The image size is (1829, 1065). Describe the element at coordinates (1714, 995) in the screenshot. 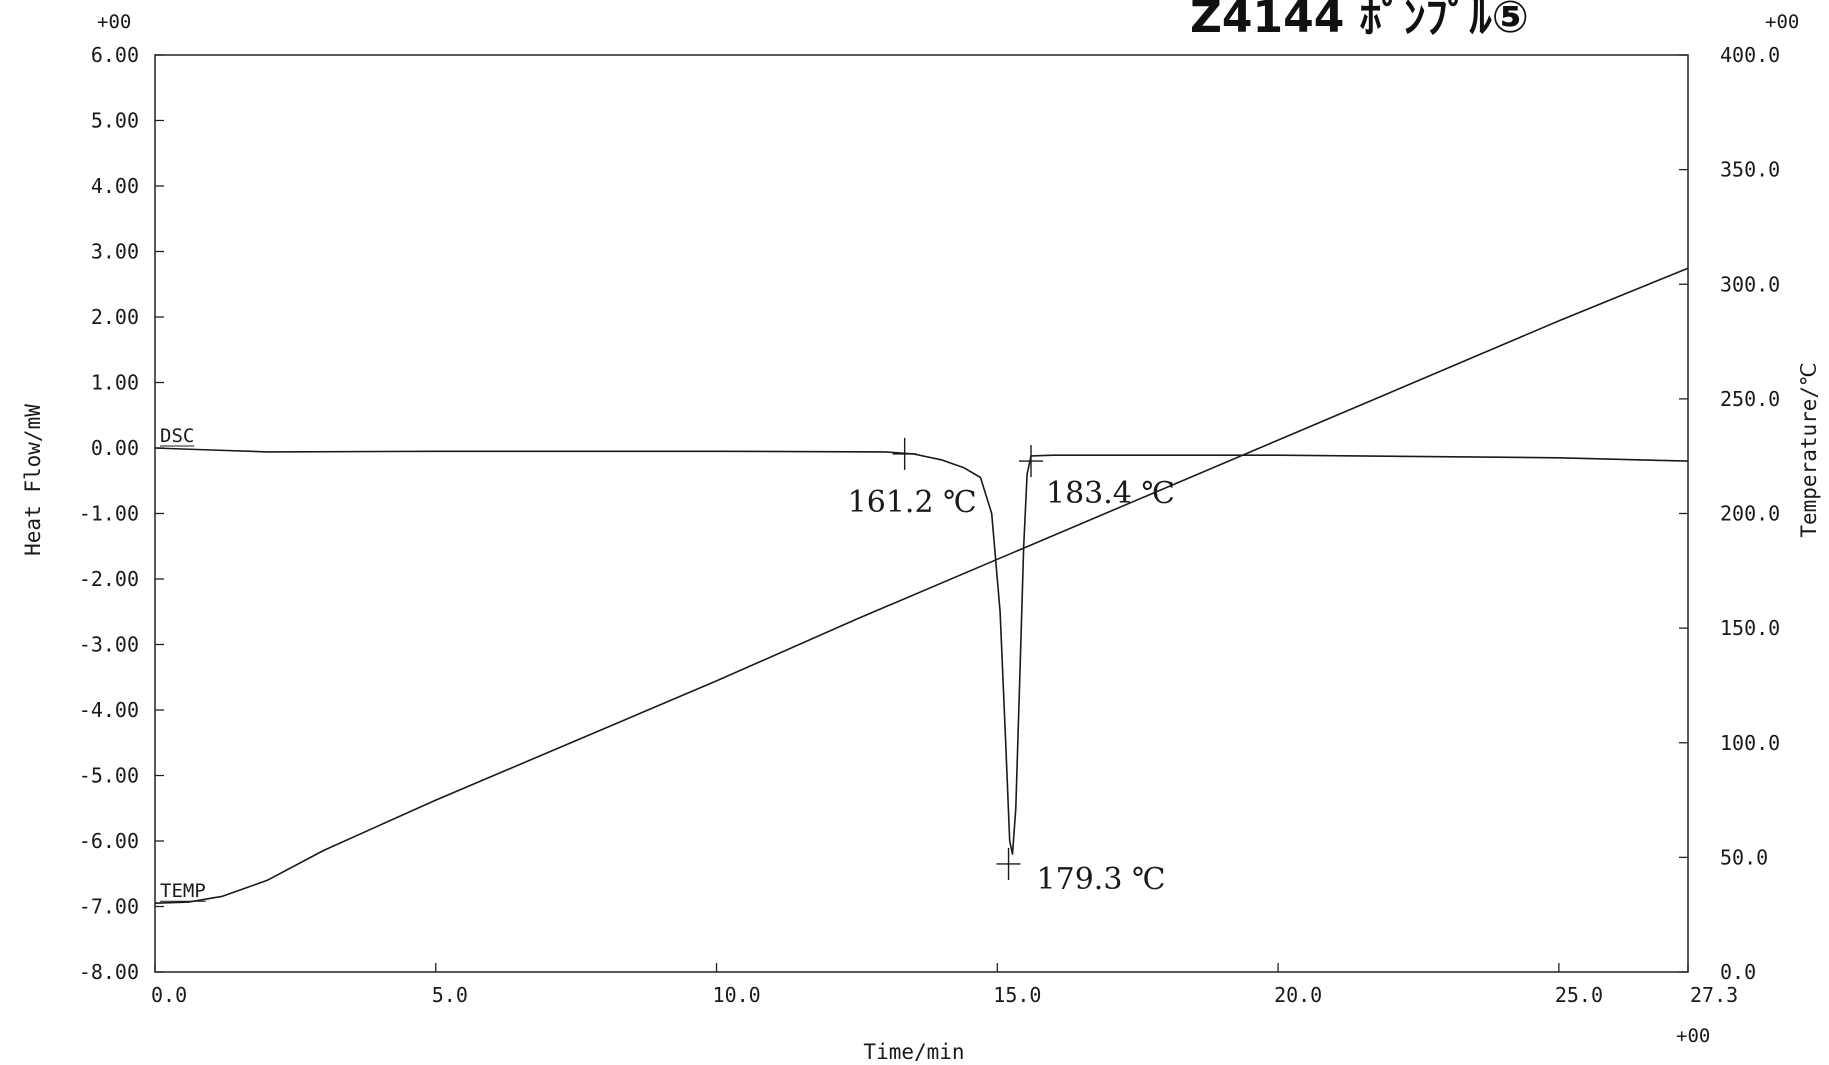

I see `x-tick-label: 27.3` at that location.